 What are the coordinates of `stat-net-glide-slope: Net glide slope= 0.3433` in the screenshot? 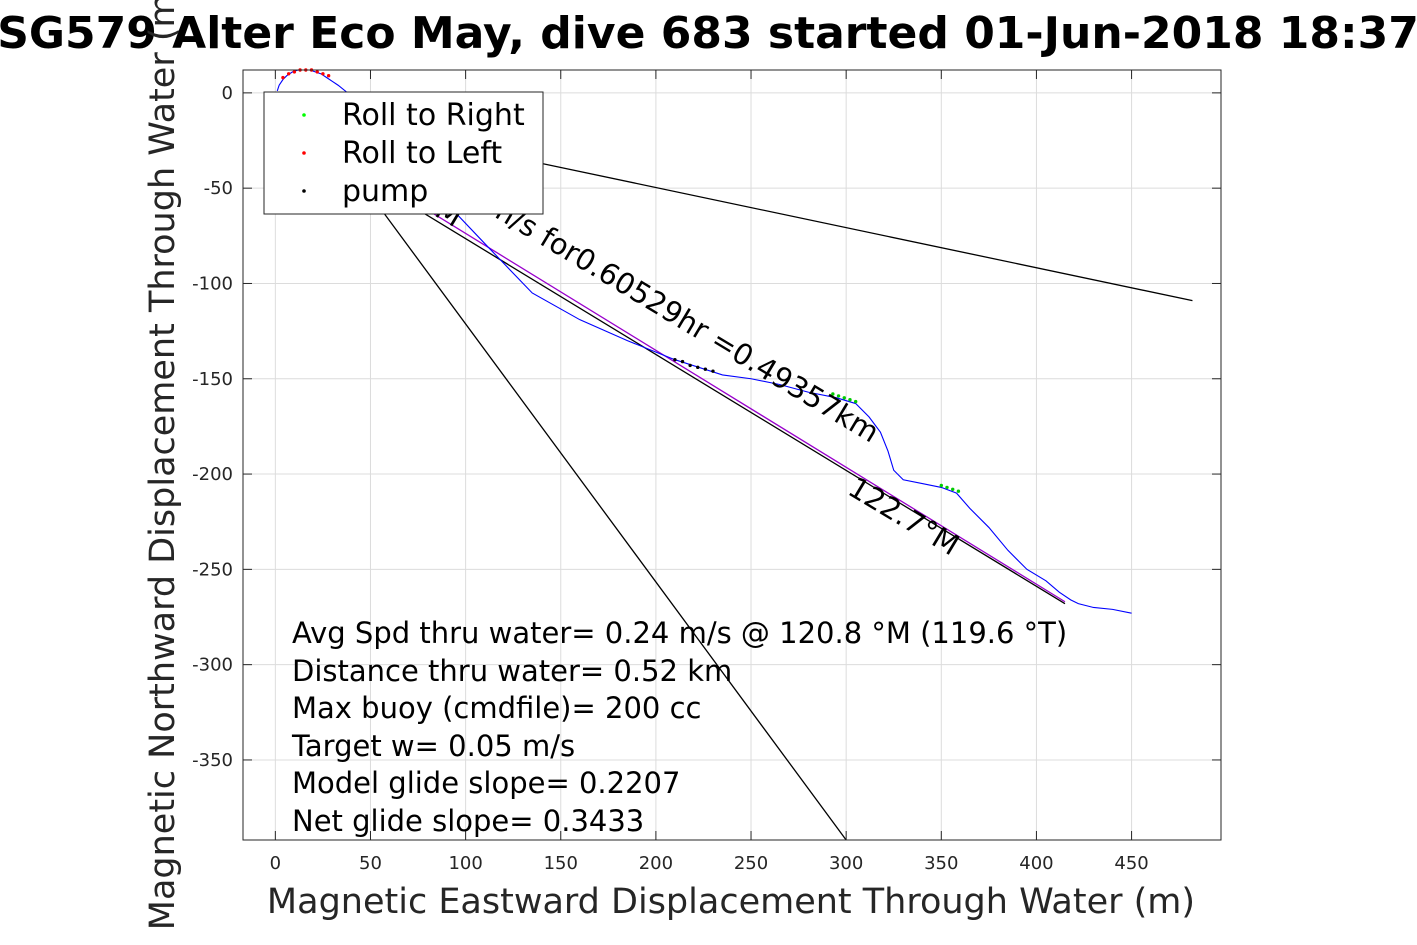 It's located at (468, 821).